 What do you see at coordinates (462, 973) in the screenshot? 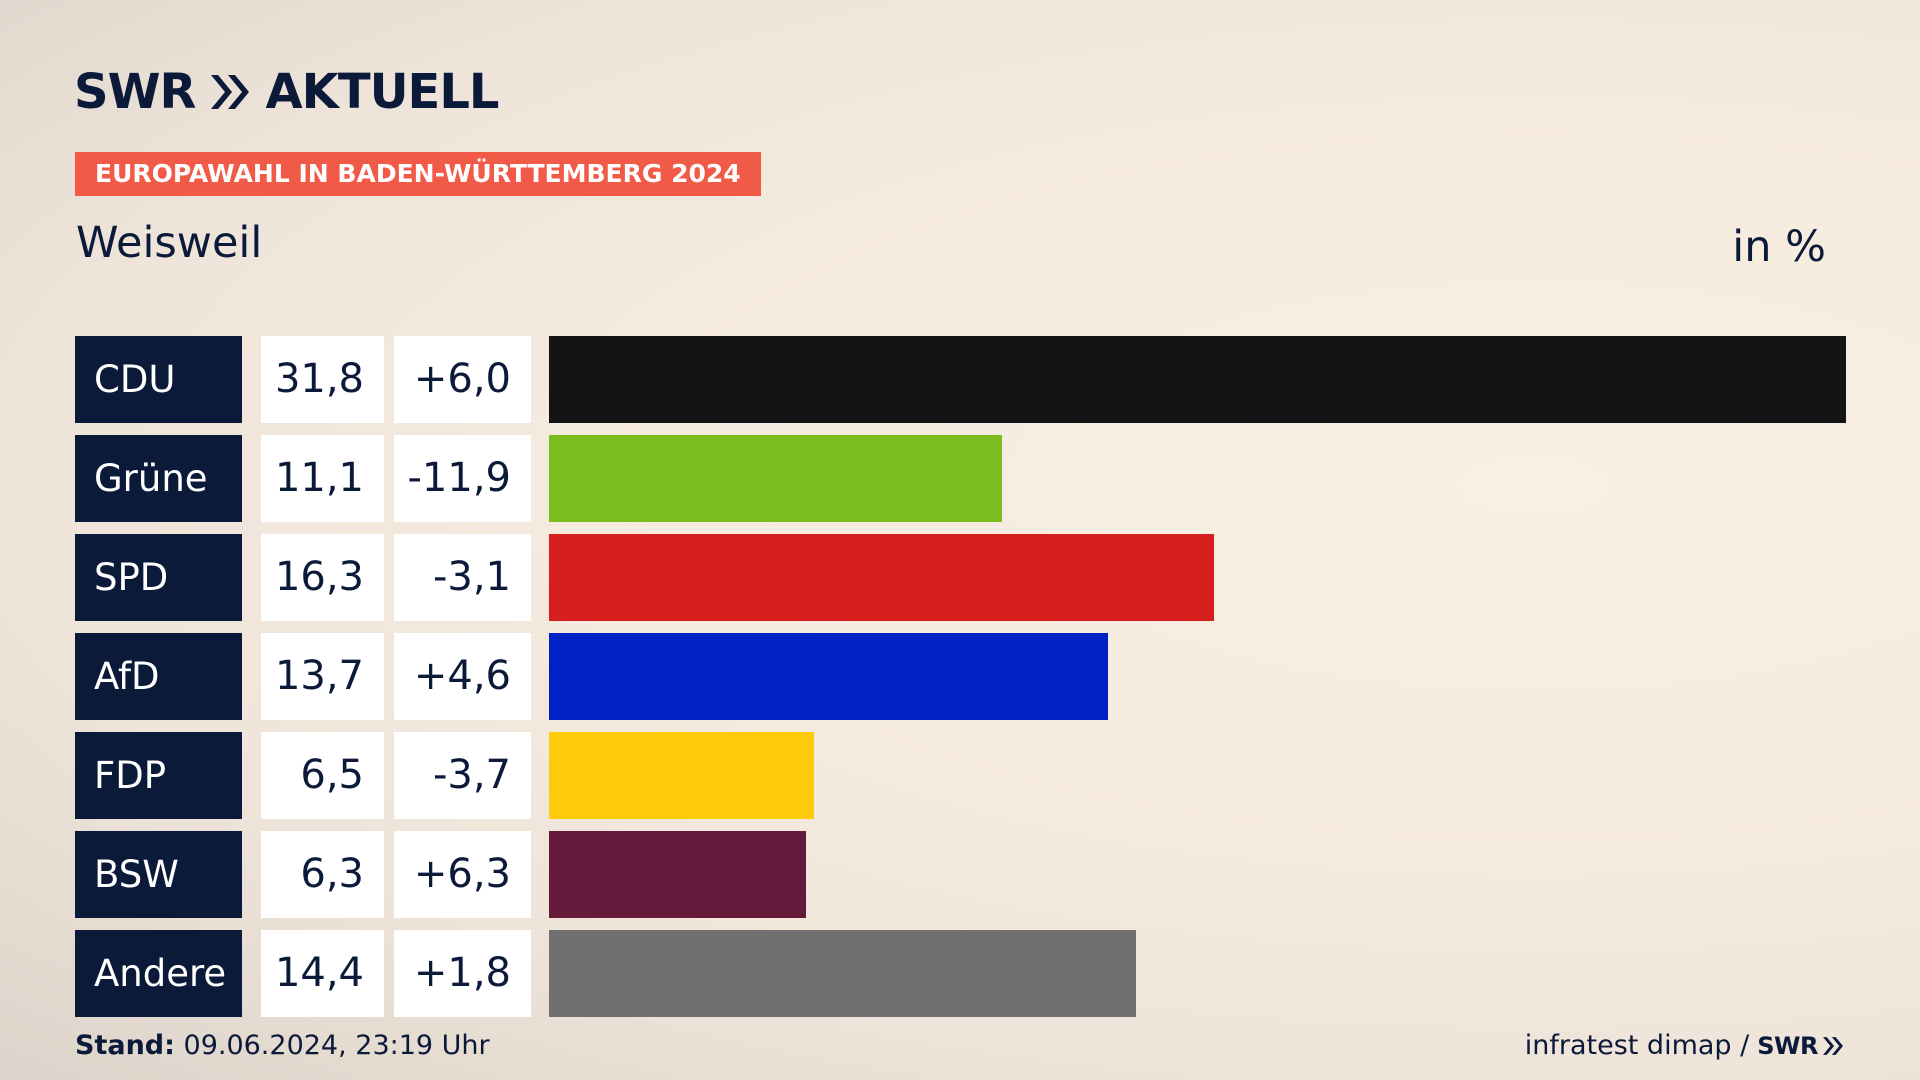
I see `diff-label: +1,8` at bounding box center [462, 973].